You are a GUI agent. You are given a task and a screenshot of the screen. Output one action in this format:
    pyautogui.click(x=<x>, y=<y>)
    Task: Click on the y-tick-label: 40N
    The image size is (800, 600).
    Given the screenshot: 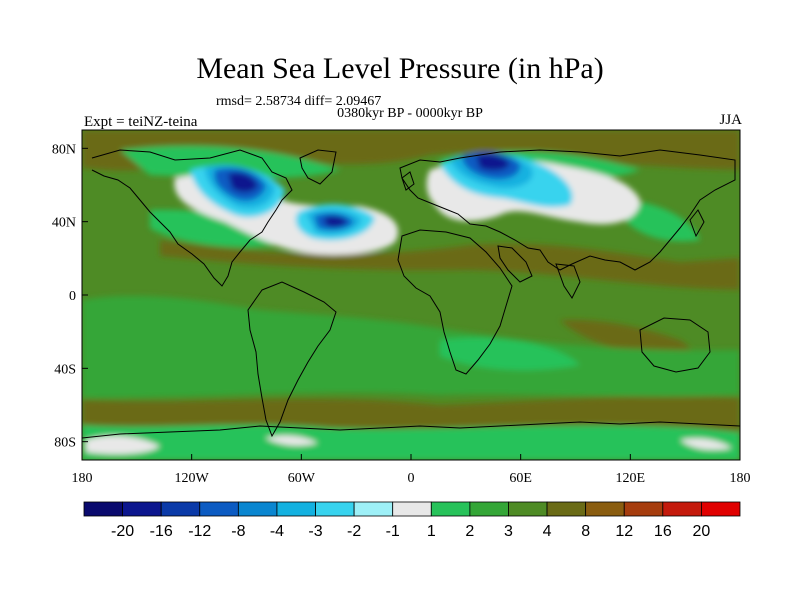 What is the action you would take?
    pyautogui.click(x=64, y=223)
    